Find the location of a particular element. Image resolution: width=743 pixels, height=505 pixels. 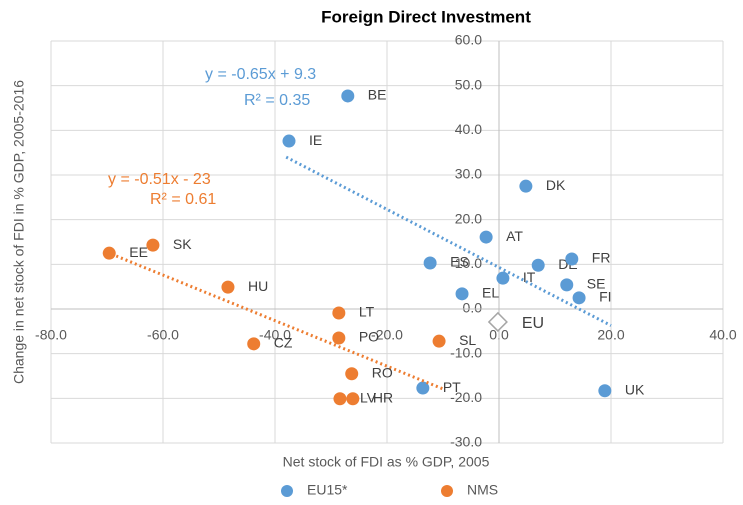

trendline-equation: y = -0.51x - 23 is located at coordinates (159, 179).